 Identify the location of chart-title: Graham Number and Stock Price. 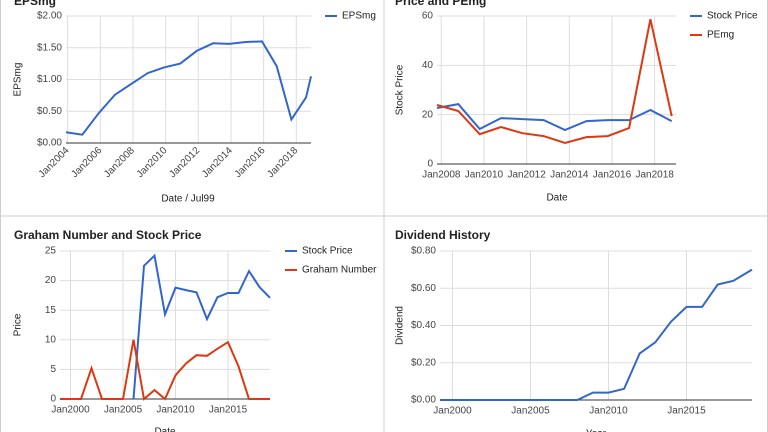
(108, 235).